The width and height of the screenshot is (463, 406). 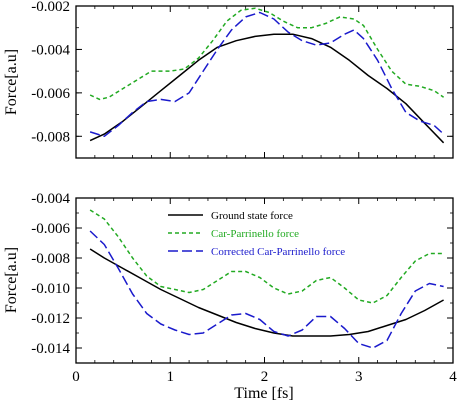 What do you see at coordinates (50, 137) in the screenshot?
I see `top-ytick-label: -0.008` at bounding box center [50, 137].